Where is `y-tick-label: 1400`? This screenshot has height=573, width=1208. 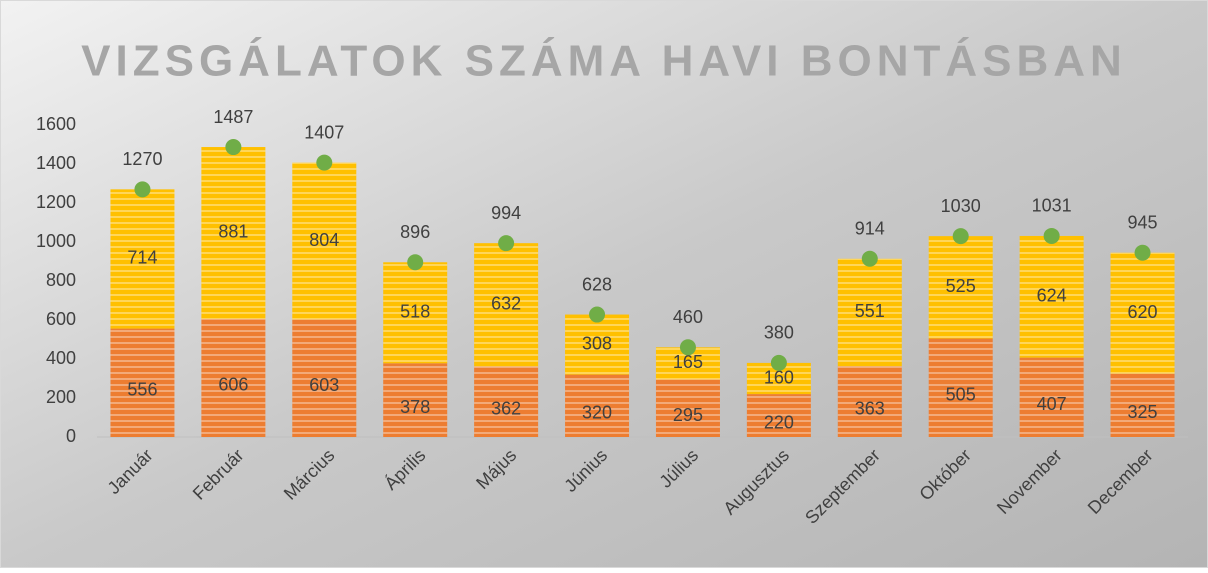
y-tick-label: 1400 is located at coordinates (56, 163).